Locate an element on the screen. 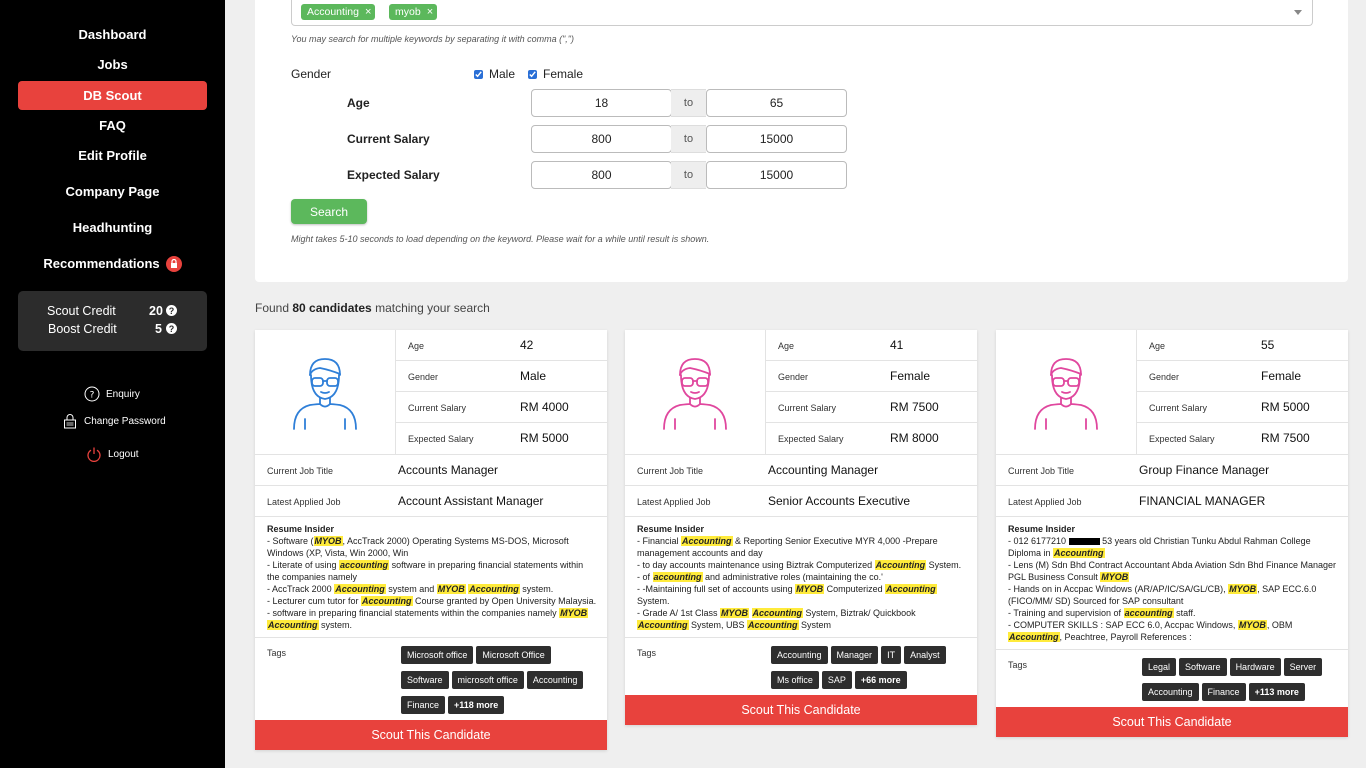 The image size is (1366, 768). age-value: 41 is located at coordinates (897, 345).